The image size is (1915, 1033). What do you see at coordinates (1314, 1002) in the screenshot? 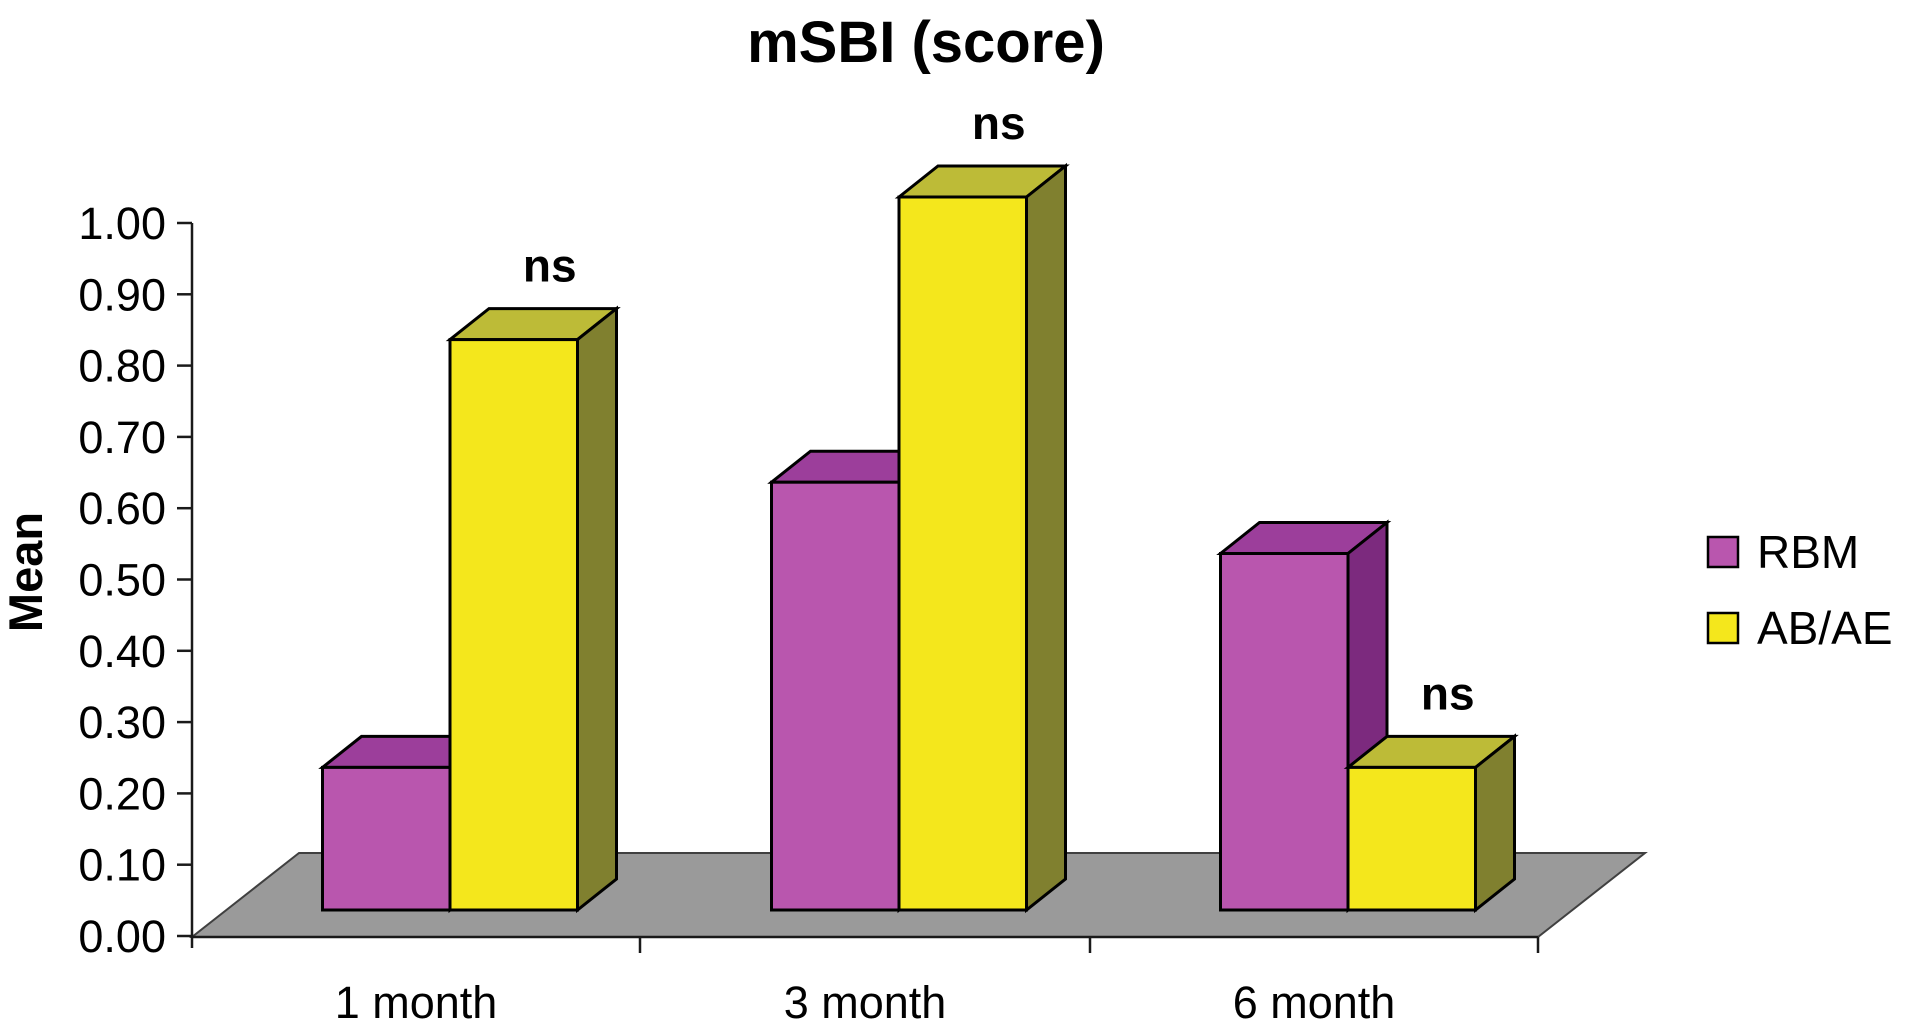
I see `x-category-label: 6 month` at bounding box center [1314, 1002].